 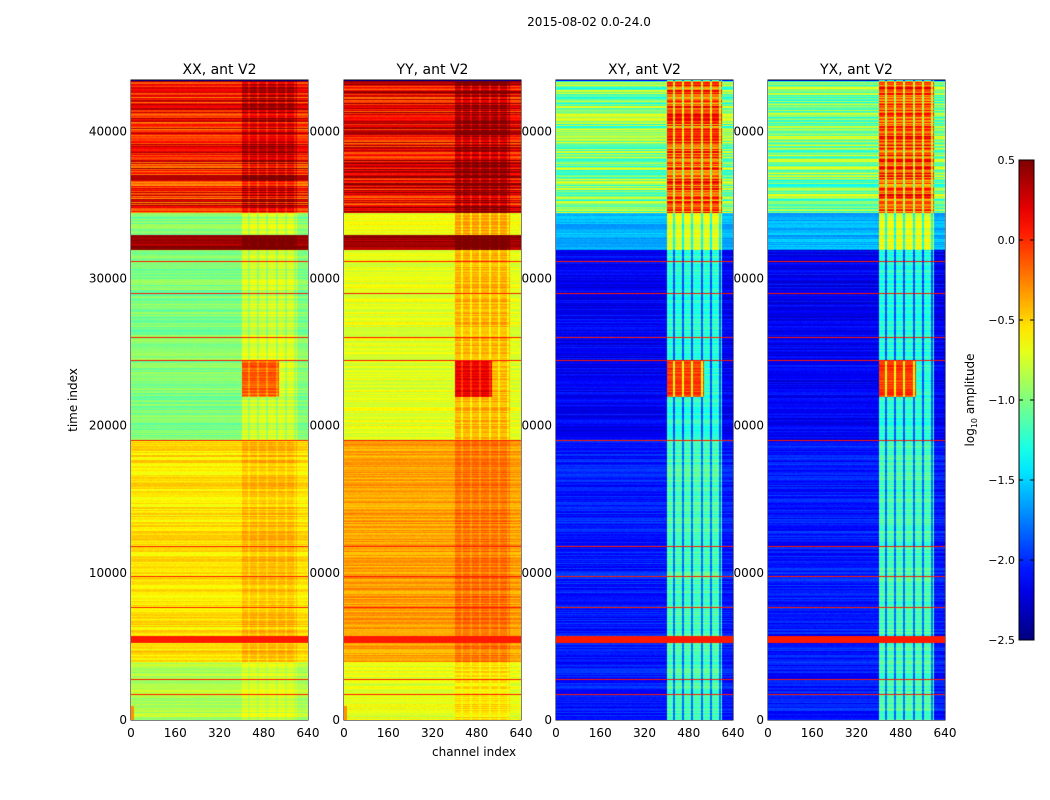 I want to click on colorbar-tick-label: −0.5, so click(x=1001, y=320).